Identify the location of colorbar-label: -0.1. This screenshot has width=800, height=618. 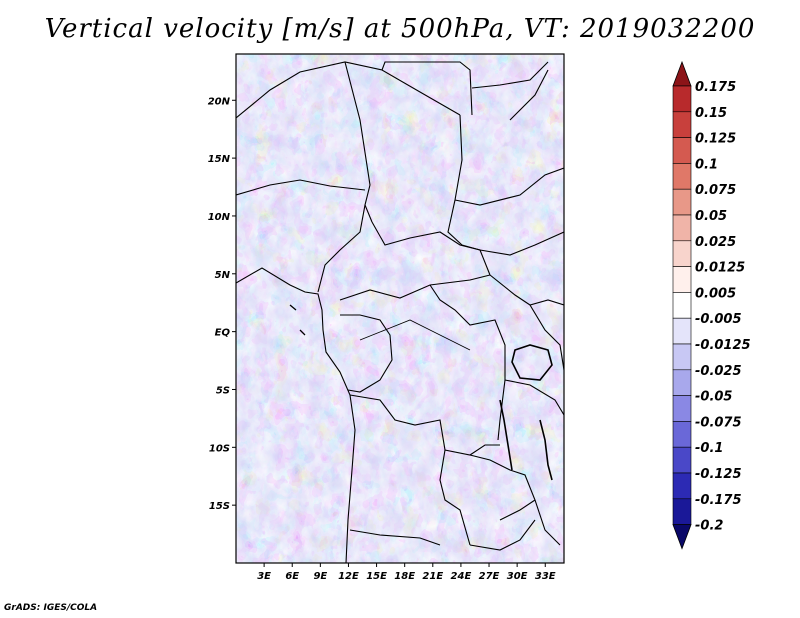
(709, 448).